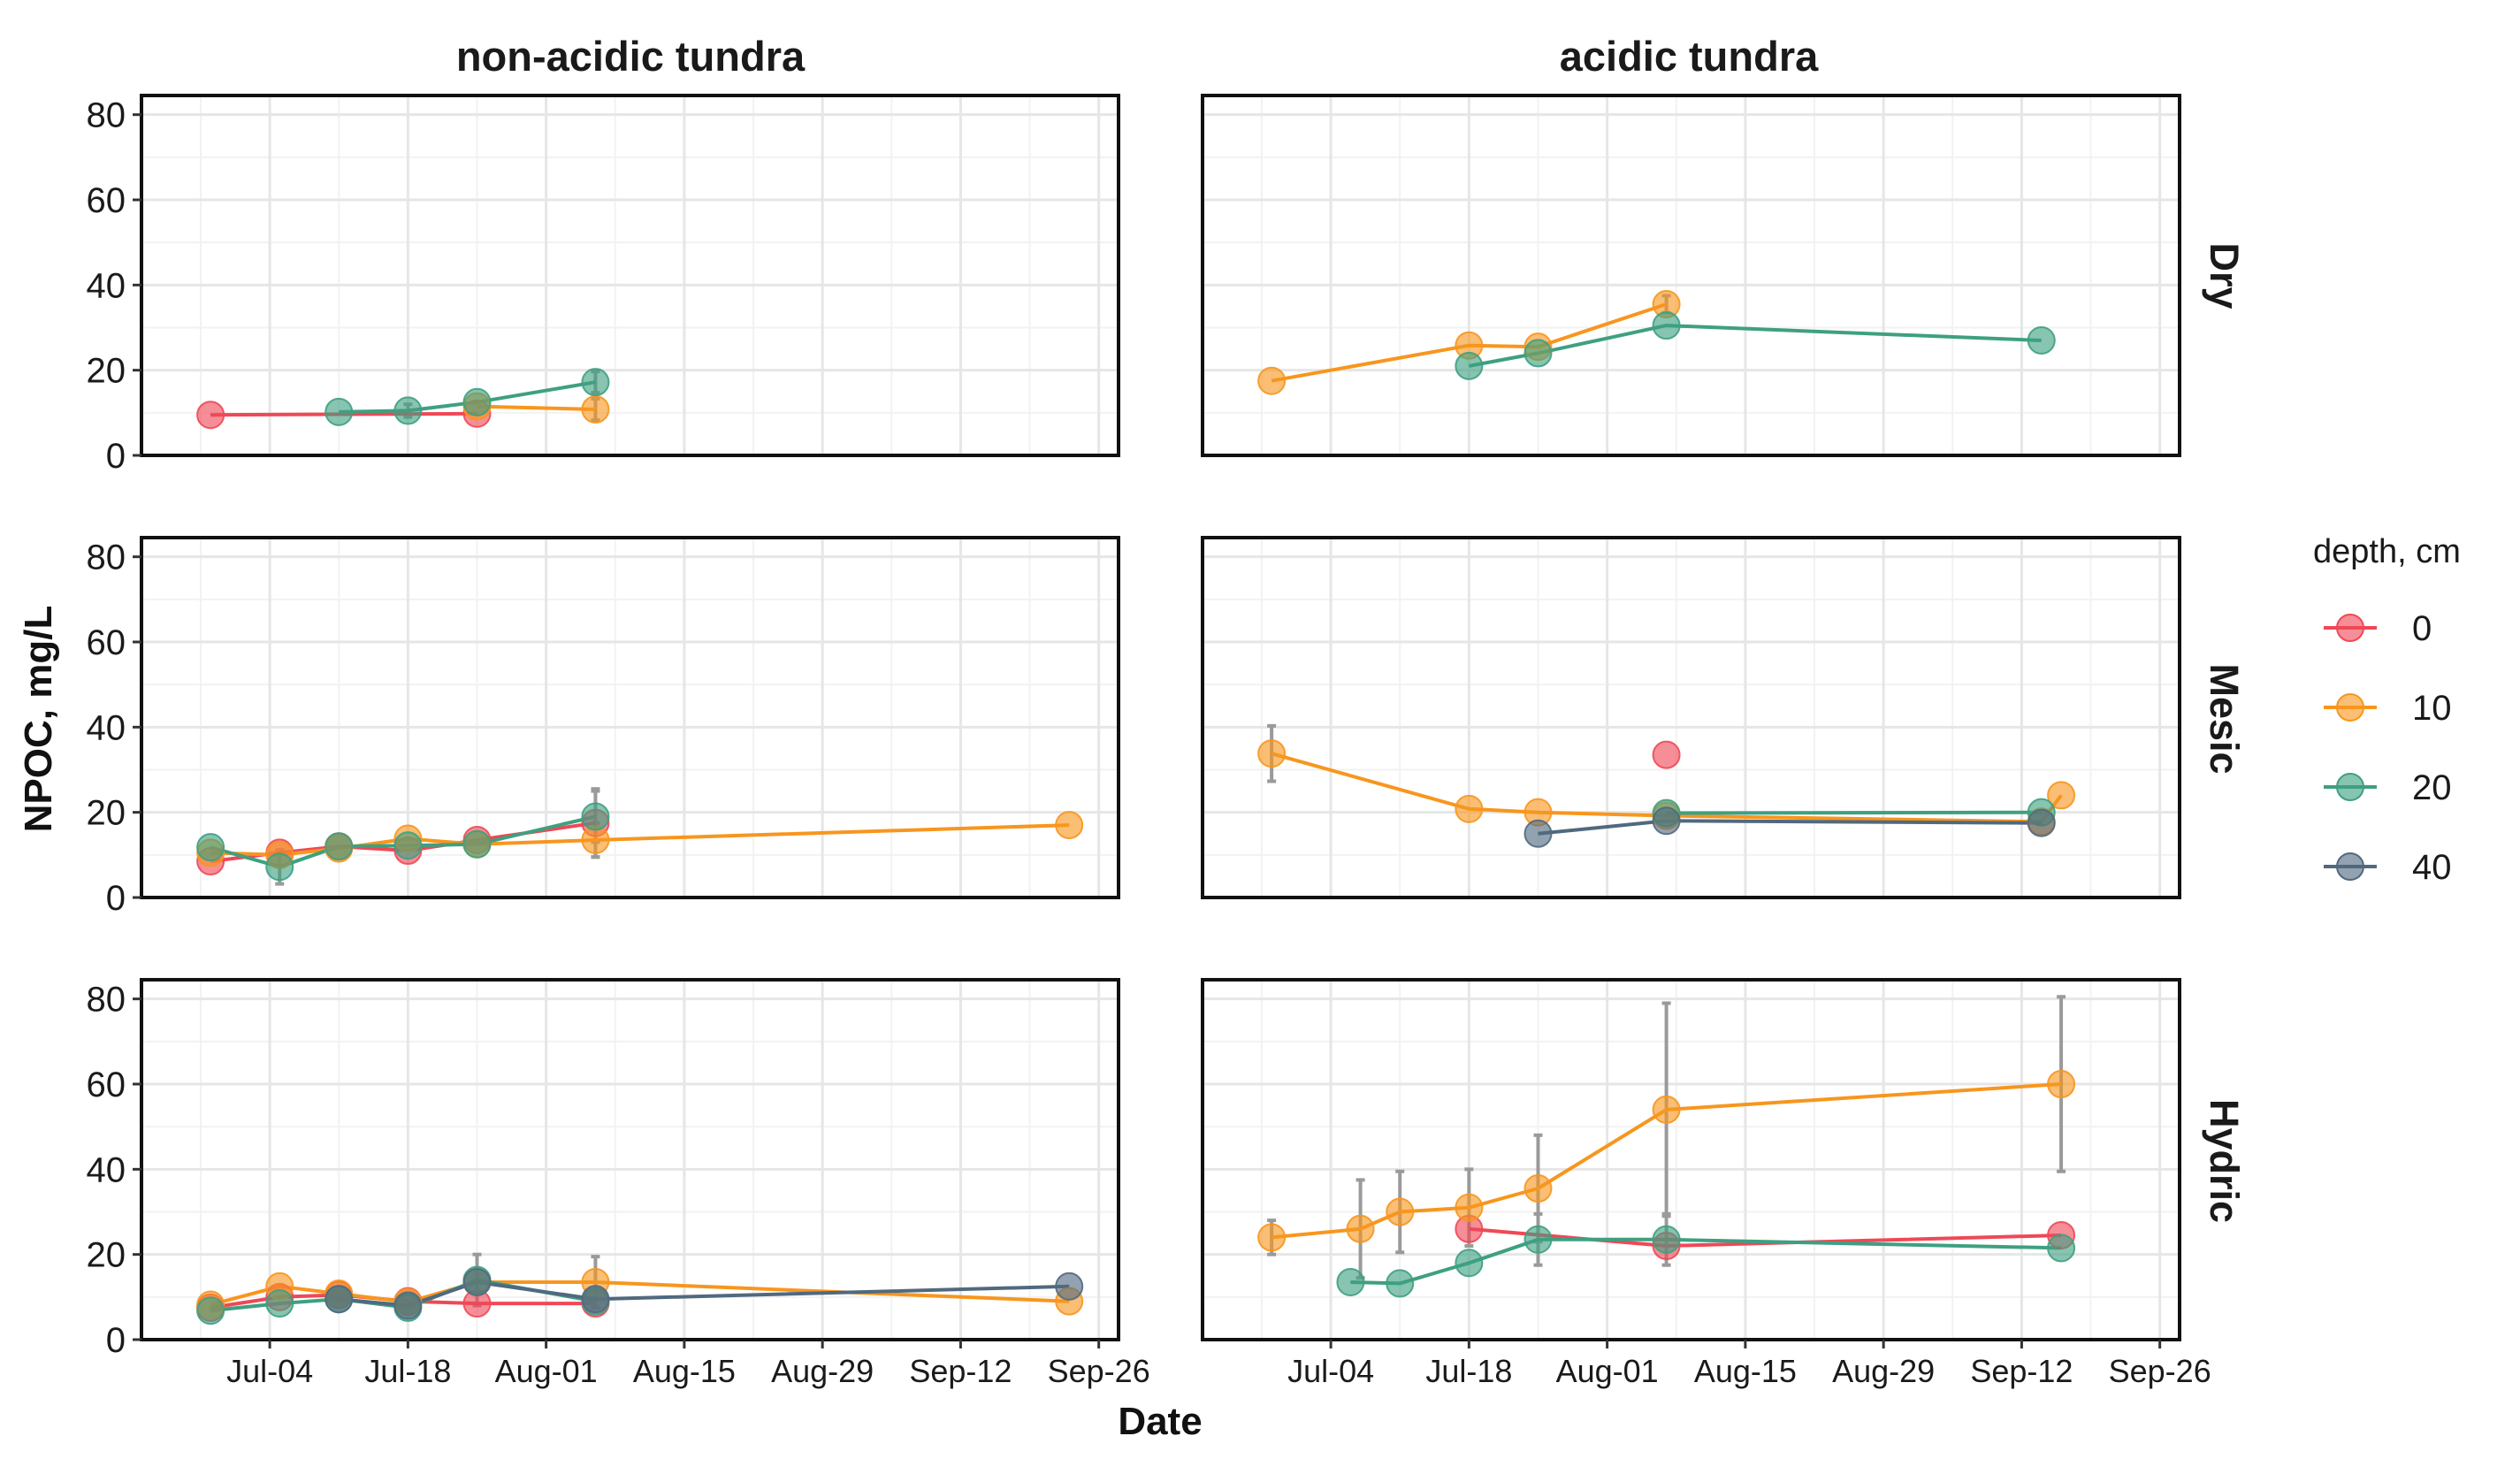 Image resolution: width=2520 pixels, height=1459 pixels. I want to click on row-strip-dry: Dry, so click(2224, 275).